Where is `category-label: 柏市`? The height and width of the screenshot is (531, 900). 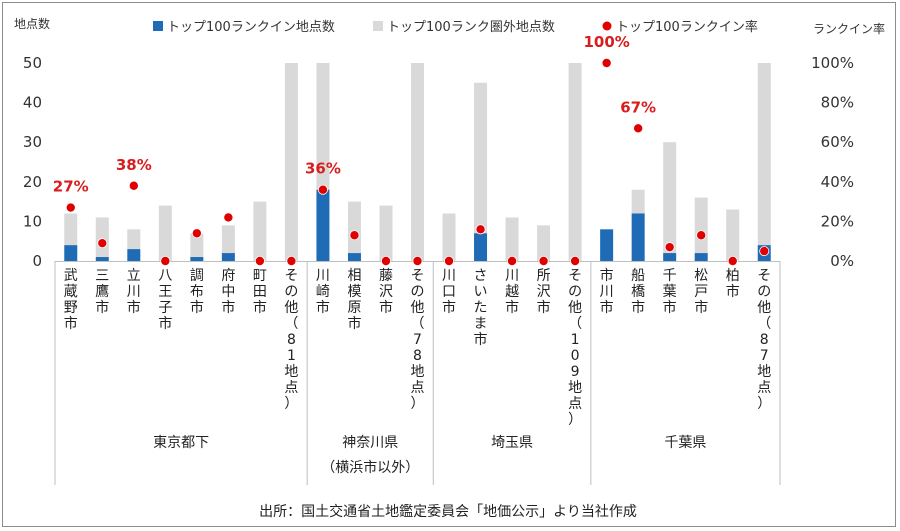 category-label: 柏市 is located at coordinates (733, 284).